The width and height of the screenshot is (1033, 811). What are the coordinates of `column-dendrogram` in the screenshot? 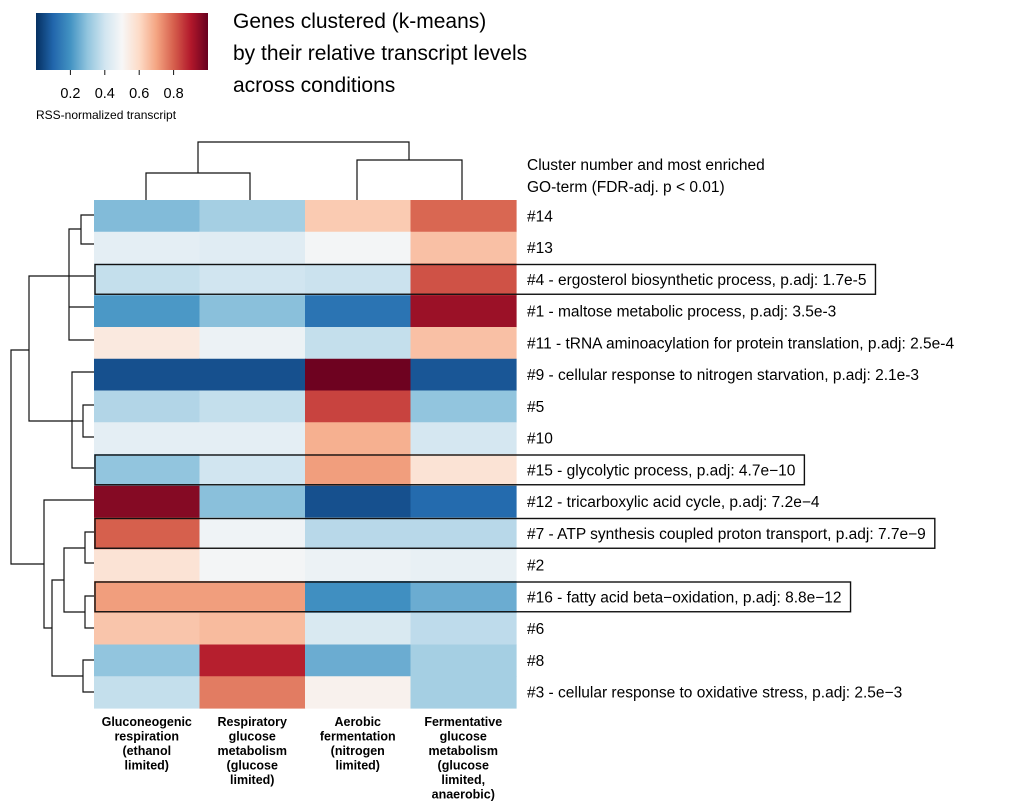 It's located at (304, 170).